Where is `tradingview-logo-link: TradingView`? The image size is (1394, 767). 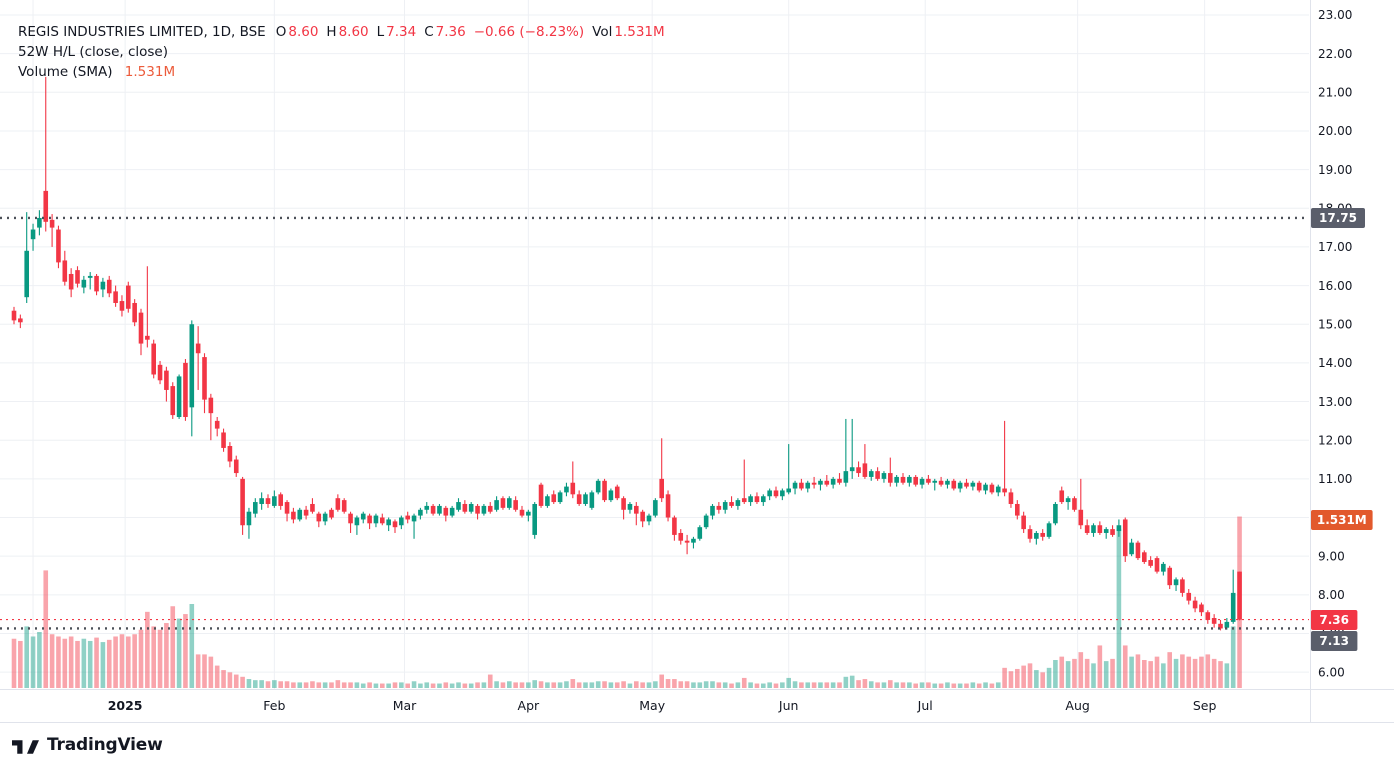 tradingview-logo-link: TradingView is located at coordinates (87, 745).